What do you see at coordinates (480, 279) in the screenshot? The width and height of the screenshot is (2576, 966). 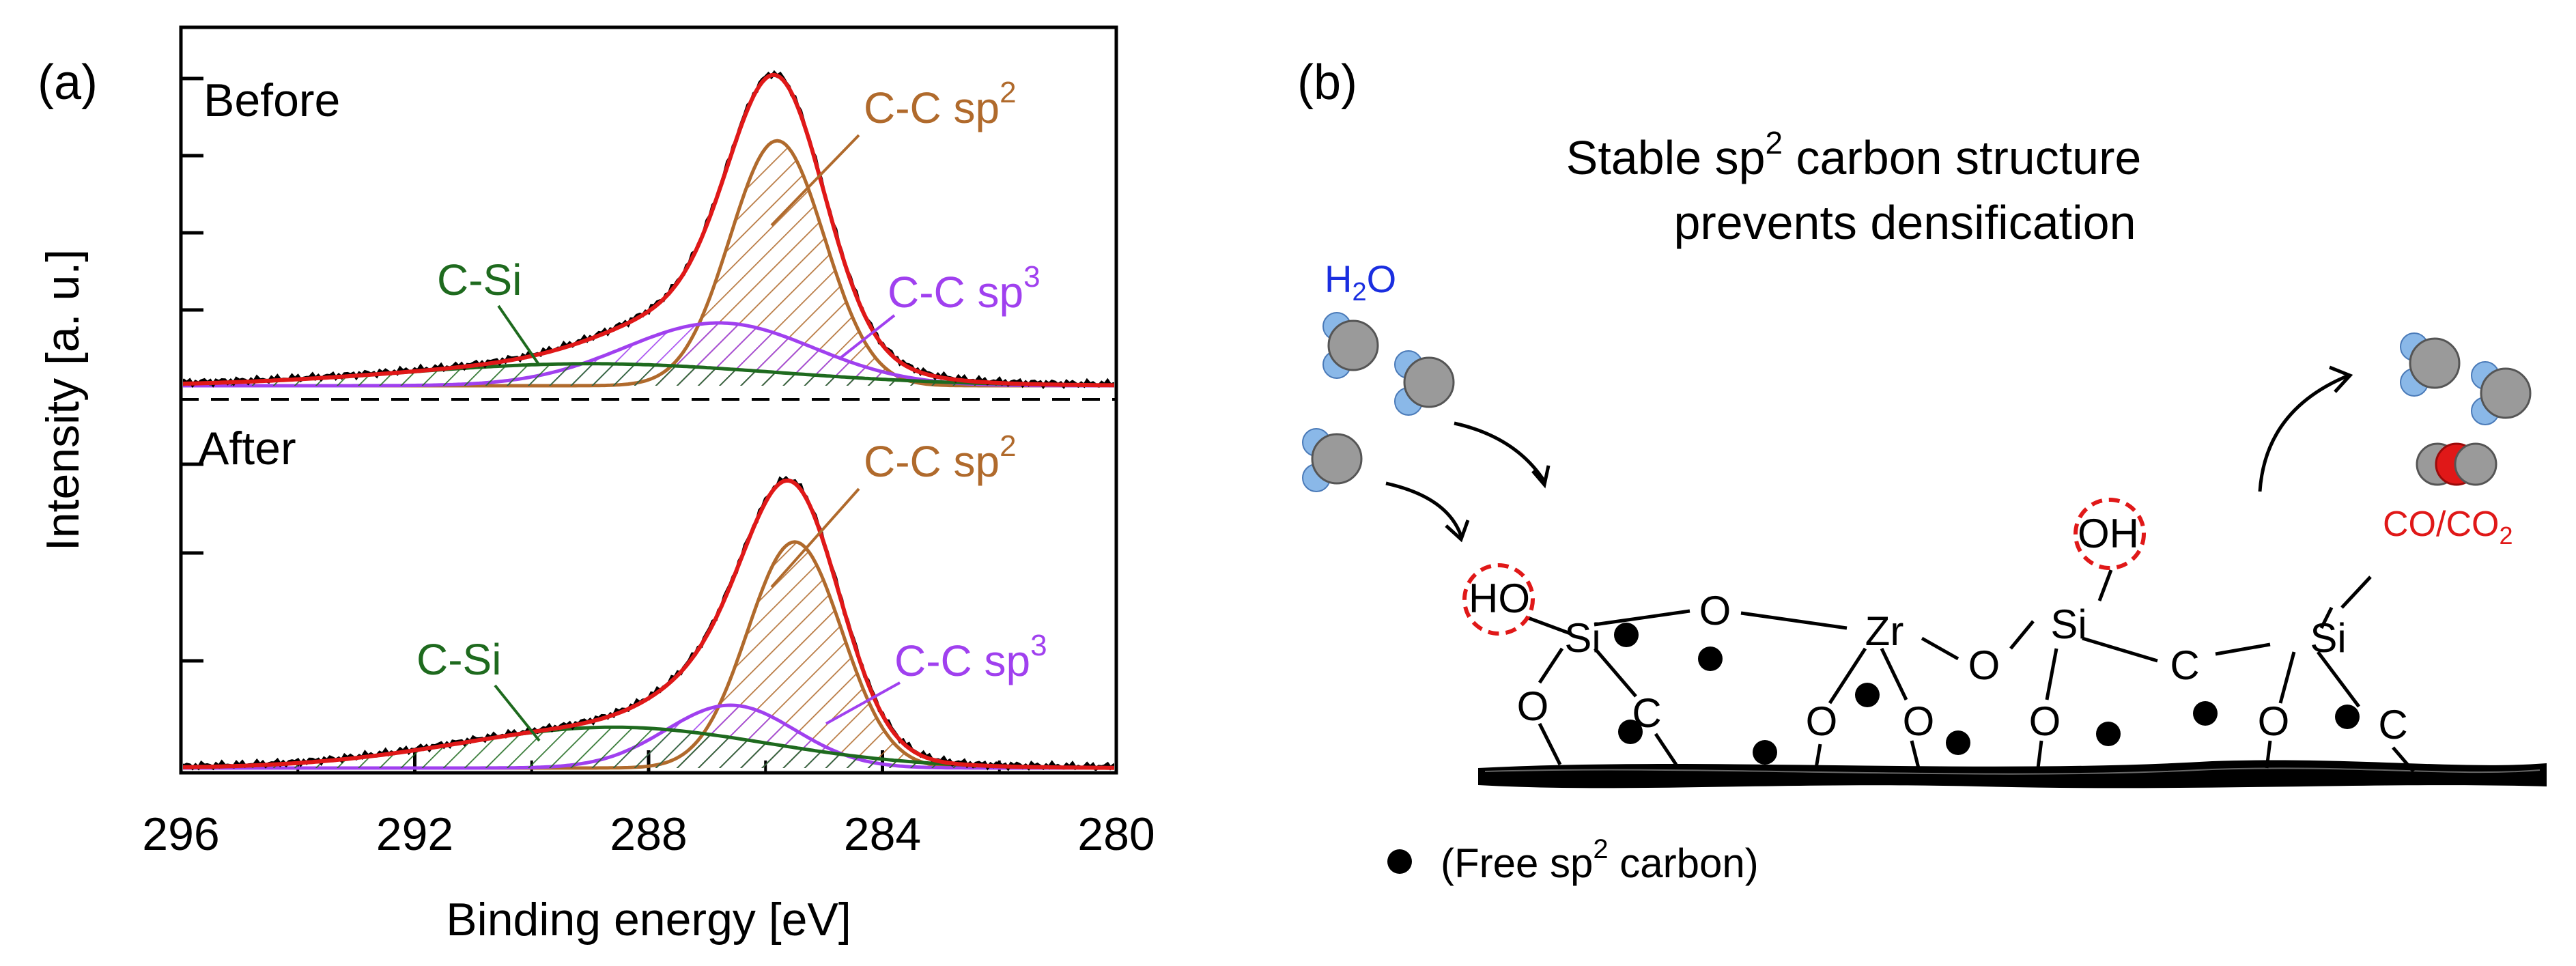 I see `annotation-before-csi: C-Si` at bounding box center [480, 279].